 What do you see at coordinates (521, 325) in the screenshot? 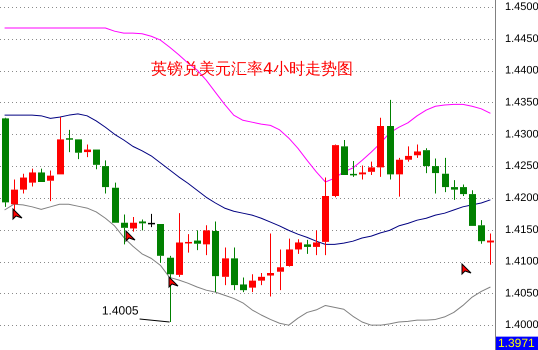
I see `y-tick-label: 1.4000` at bounding box center [521, 325].